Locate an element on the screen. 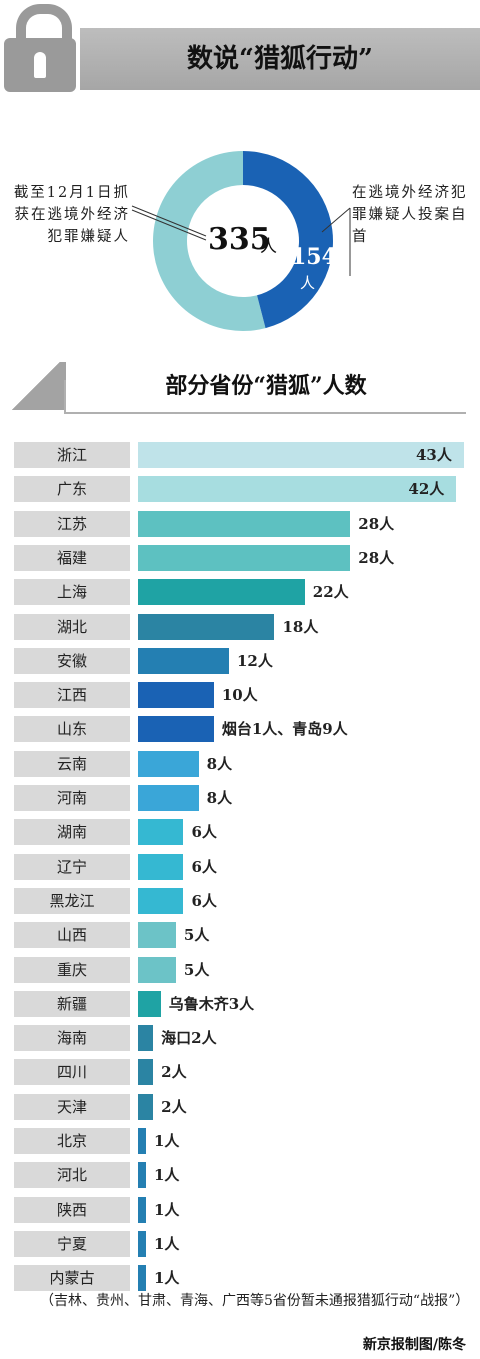  bar-row: 宁夏 1人 is located at coordinates (240, 1243).